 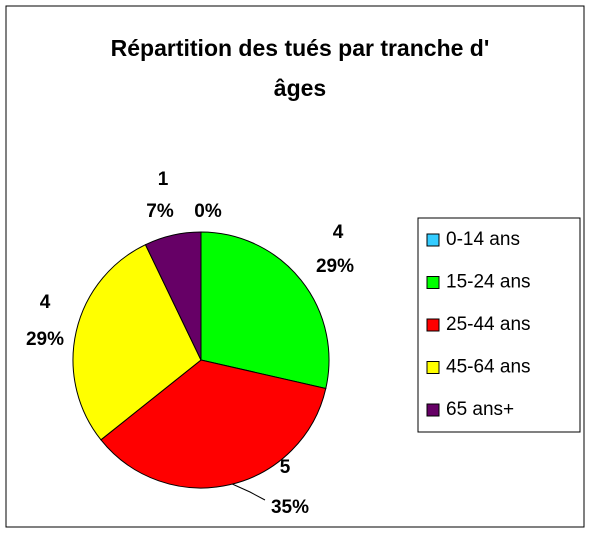 I want to click on data-label: 5, so click(x=285, y=467).